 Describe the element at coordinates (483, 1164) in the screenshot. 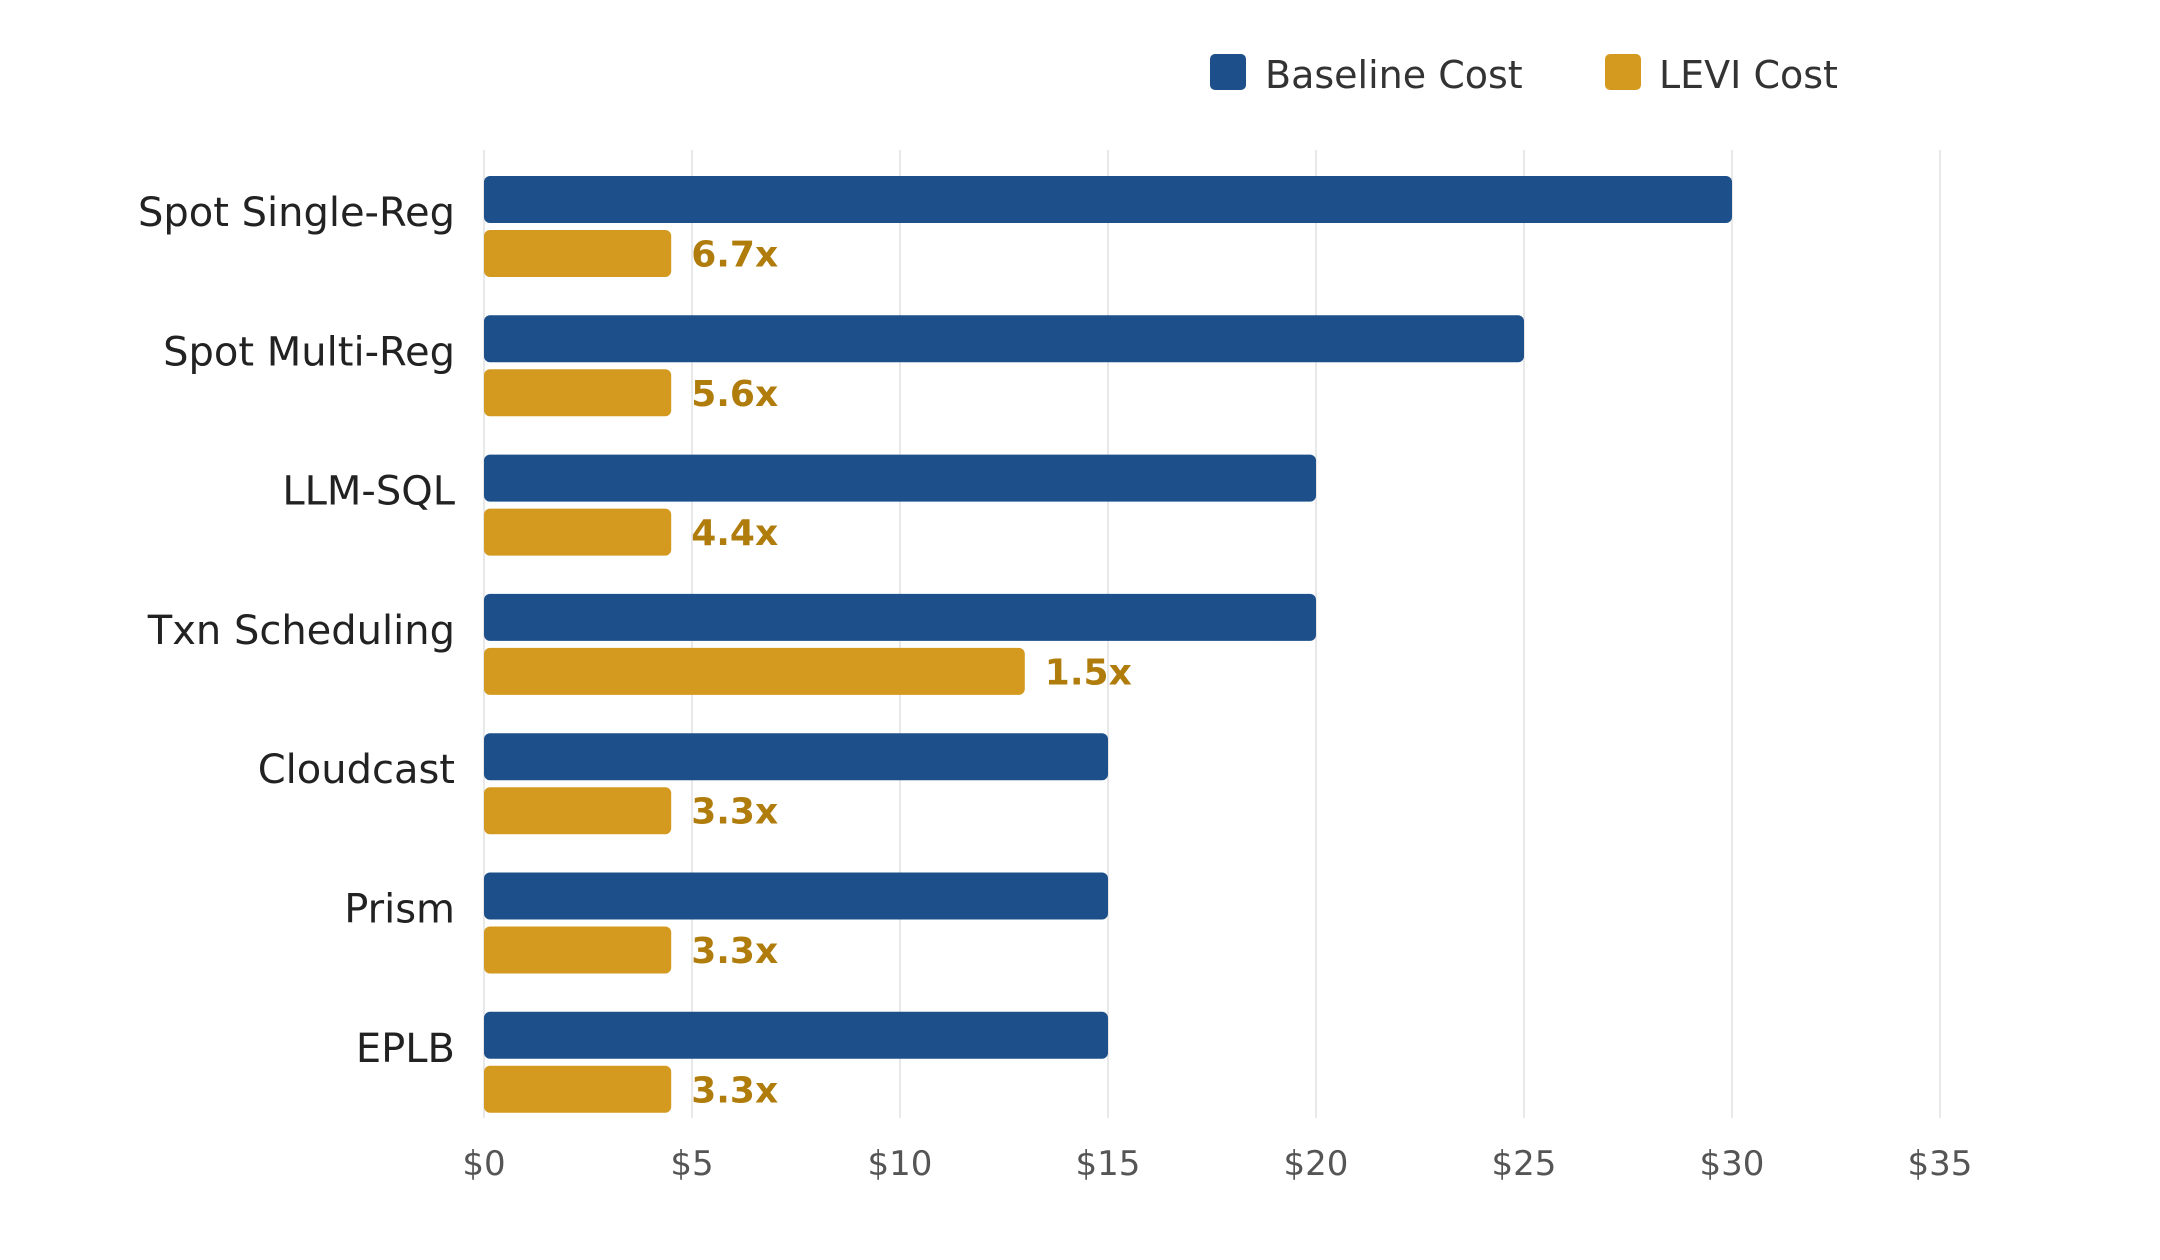

I see `x-tick-label: $0` at that location.